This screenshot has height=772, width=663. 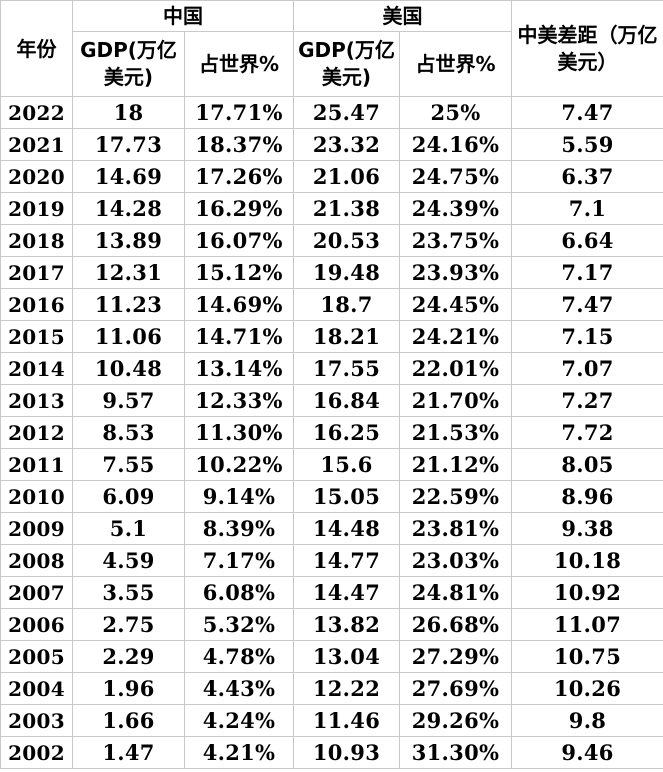 I want to click on china-share-cell: 16.07%, so click(x=239, y=240).